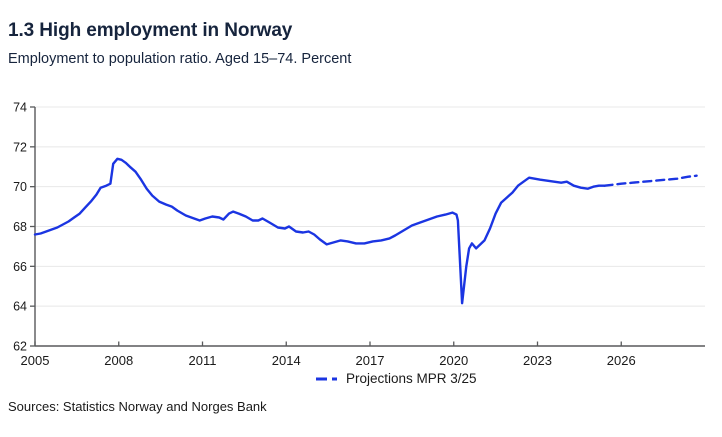 This screenshot has width=722, height=437. What do you see at coordinates (20, 227) in the screenshot?
I see `y-tick-label: 68` at bounding box center [20, 227].